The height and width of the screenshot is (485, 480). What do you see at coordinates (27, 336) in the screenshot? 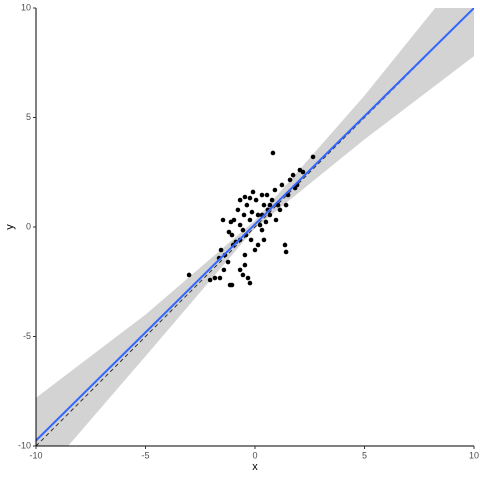
I see `y-tick-label: -5` at bounding box center [27, 336].